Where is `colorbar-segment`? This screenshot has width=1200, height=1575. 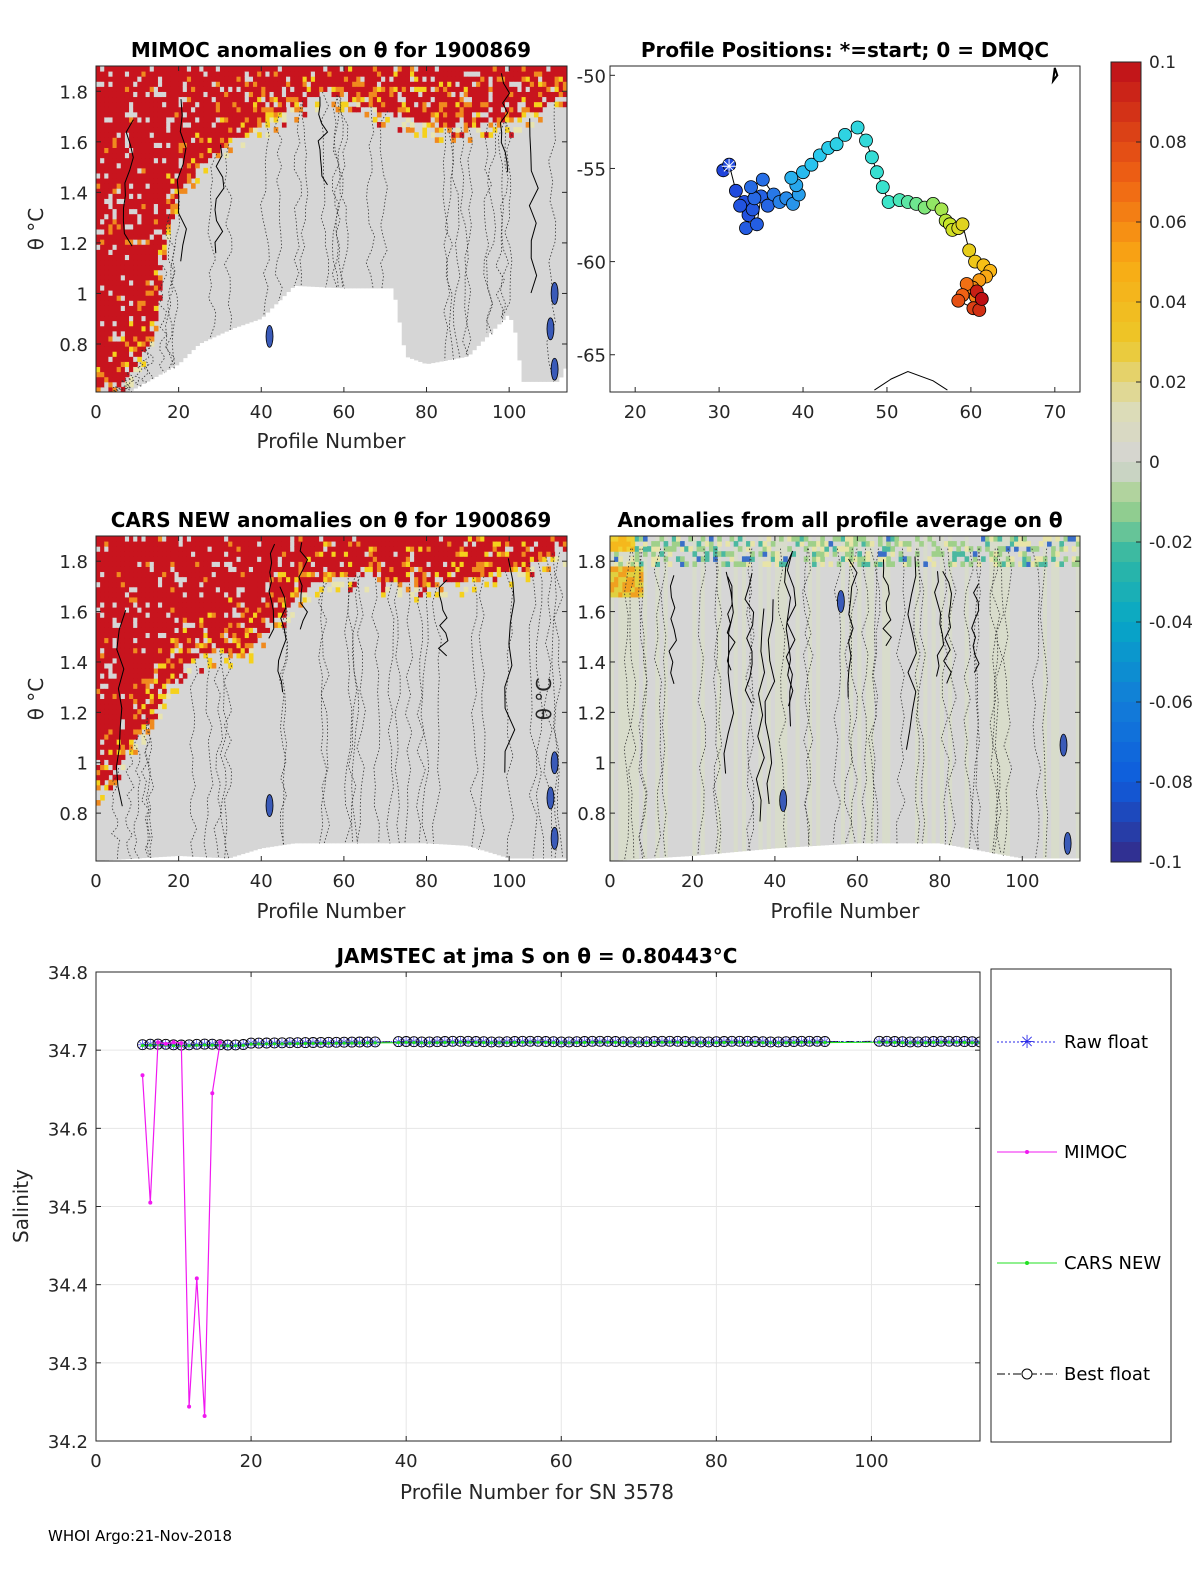 colorbar-segment is located at coordinates (1126, 352).